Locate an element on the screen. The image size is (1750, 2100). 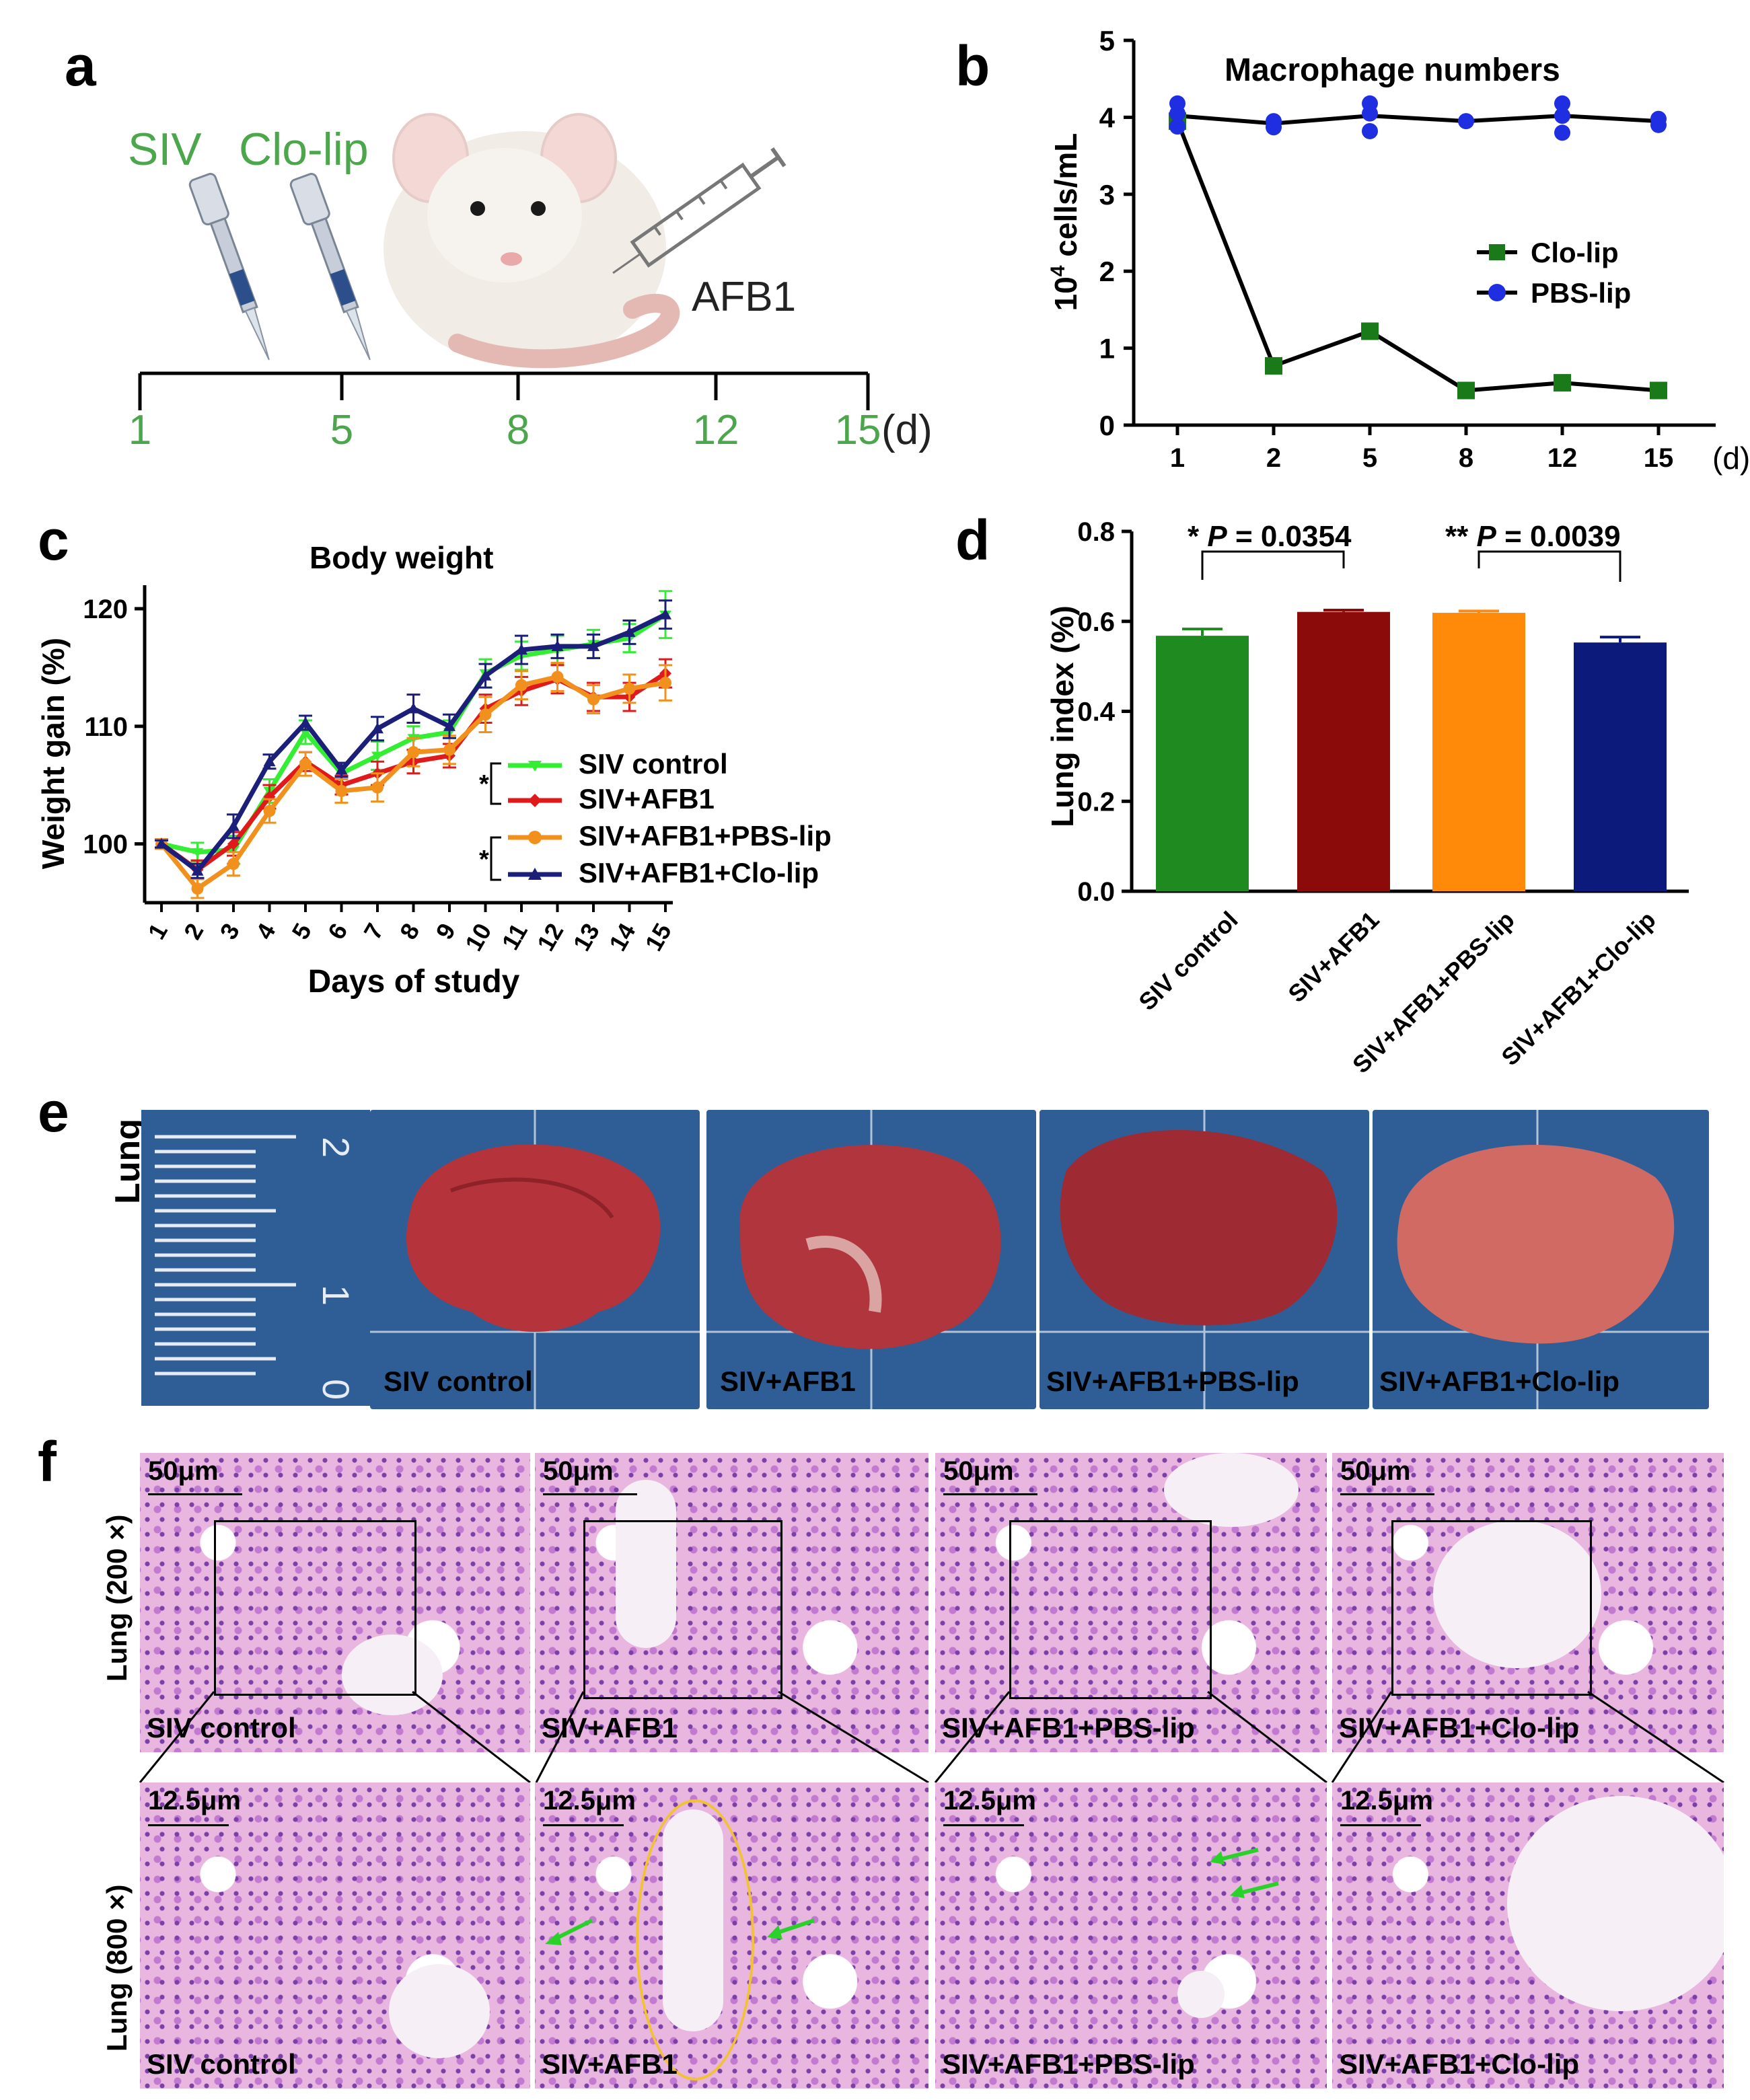
photo-label-siv-afb1: SIV+AFB1 is located at coordinates (788, 1381).